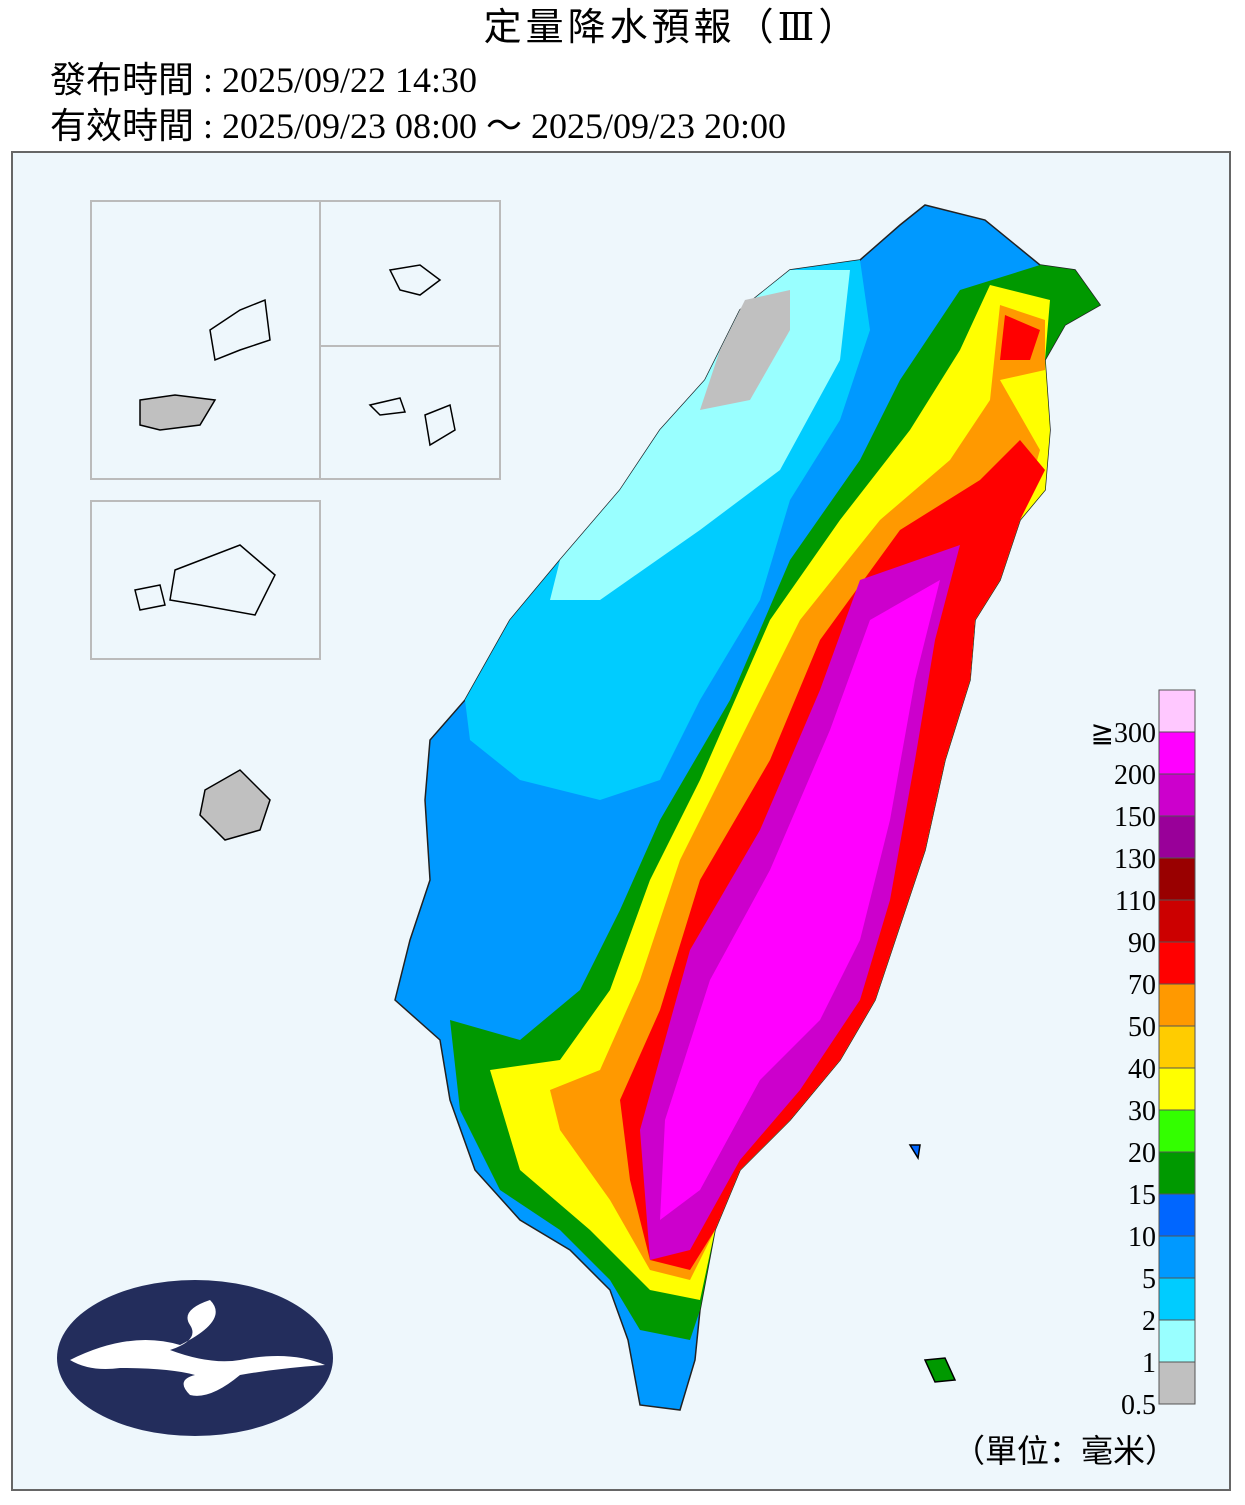 Image resolution: width=1245 pixels, height=1505 pixels. What do you see at coordinates (1135, 775) in the screenshot?
I see `legend-label: 200` at bounding box center [1135, 775].